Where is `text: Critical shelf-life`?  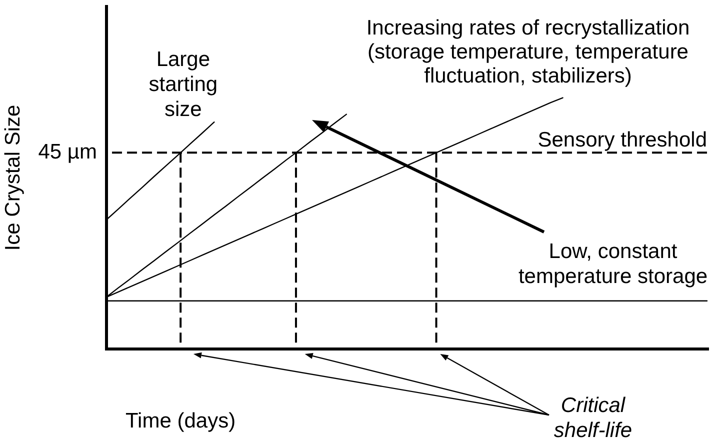
text: Critical shelf-life is located at coordinates (593, 418).